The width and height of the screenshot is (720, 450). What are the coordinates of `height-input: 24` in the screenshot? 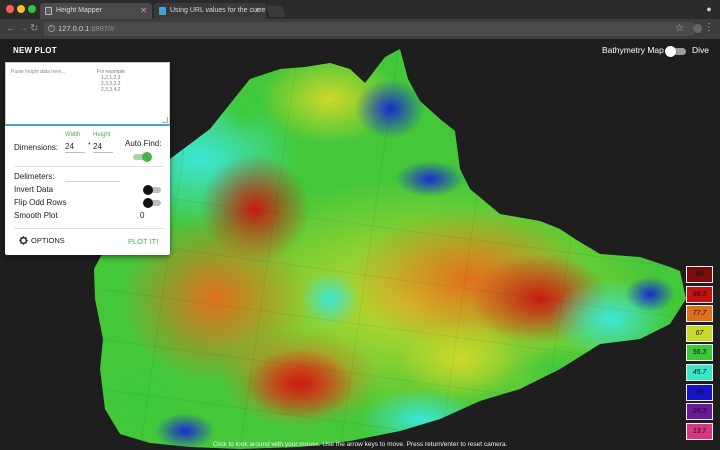 It's located at (103, 147).